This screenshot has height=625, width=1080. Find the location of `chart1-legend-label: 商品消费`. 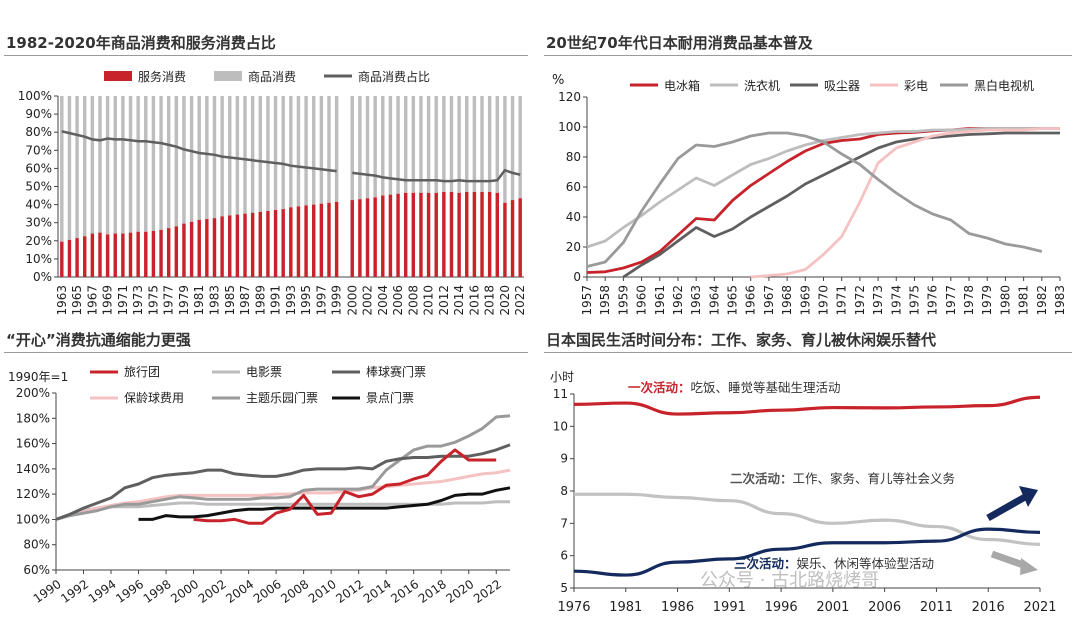

chart1-legend-label: 商品消费 is located at coordinates (272, 76).